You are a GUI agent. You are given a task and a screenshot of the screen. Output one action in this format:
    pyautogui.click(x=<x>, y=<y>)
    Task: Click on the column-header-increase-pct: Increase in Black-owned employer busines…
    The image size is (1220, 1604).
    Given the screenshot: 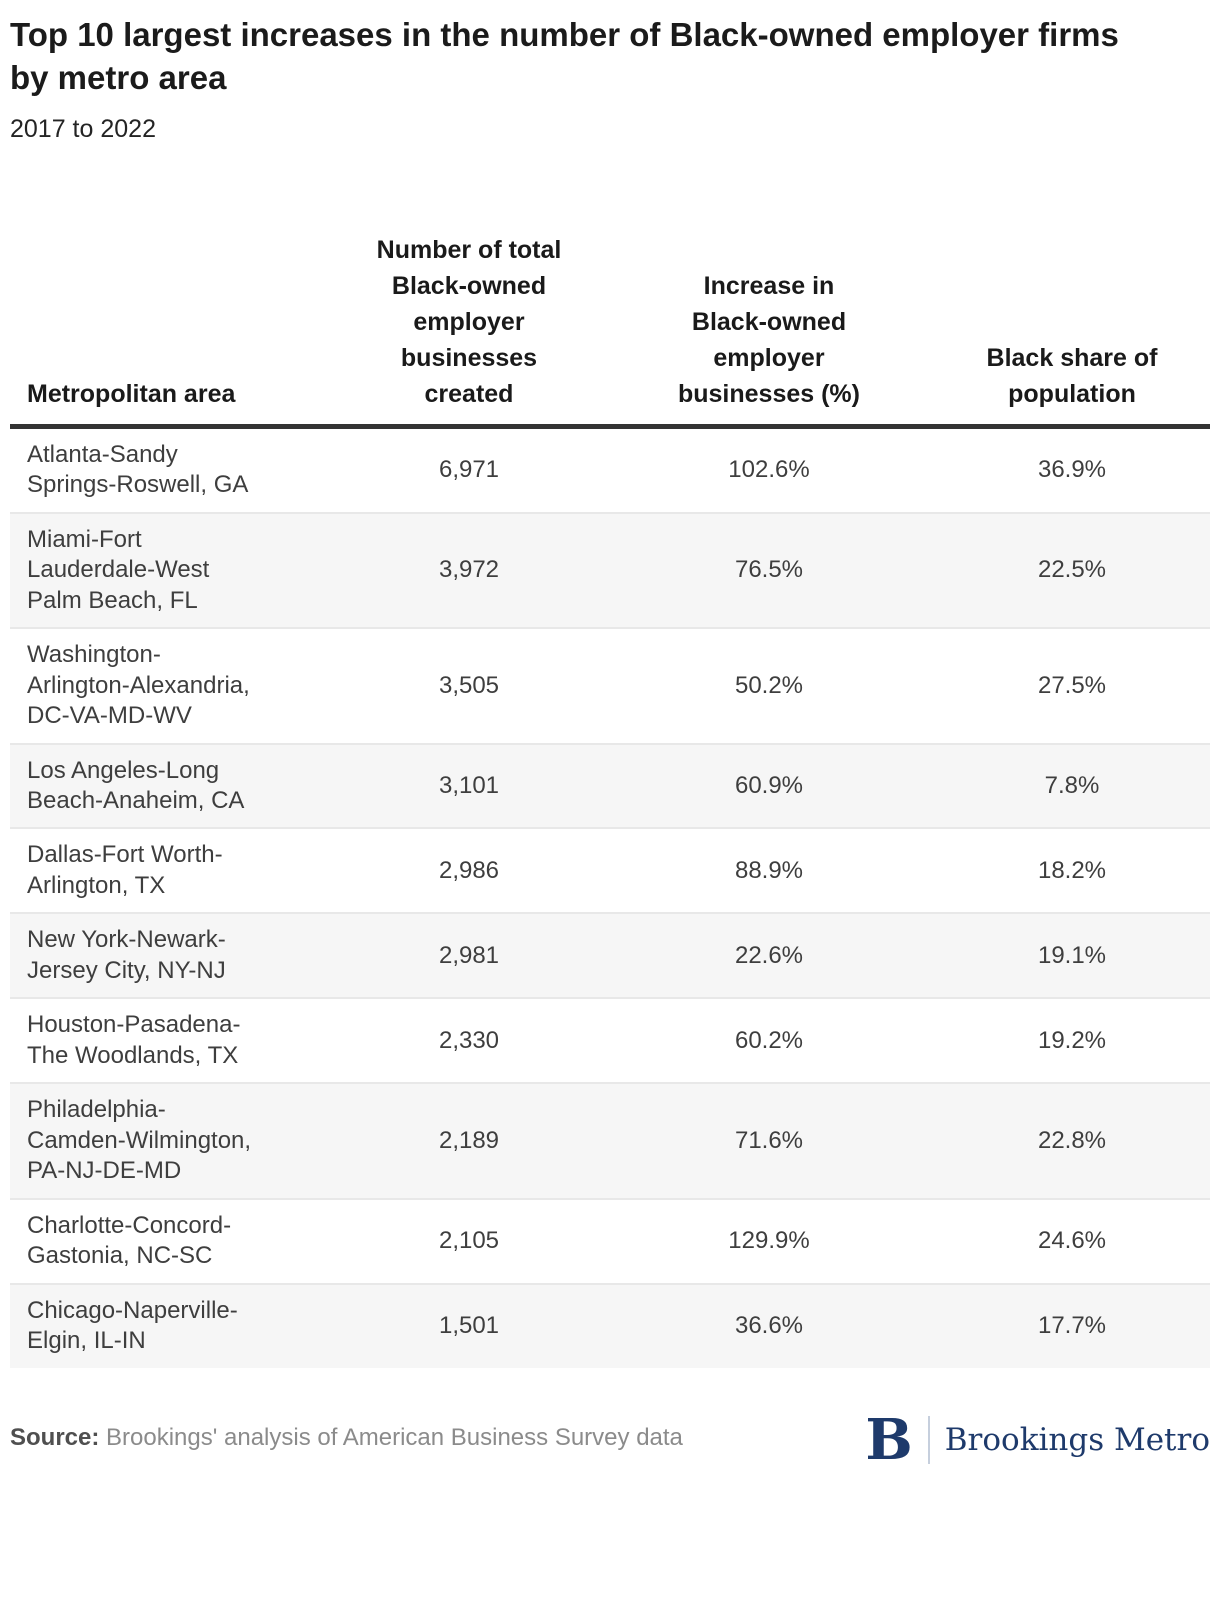 What is the action you would take?
    pyautogui.click(x=769, y=330)
    